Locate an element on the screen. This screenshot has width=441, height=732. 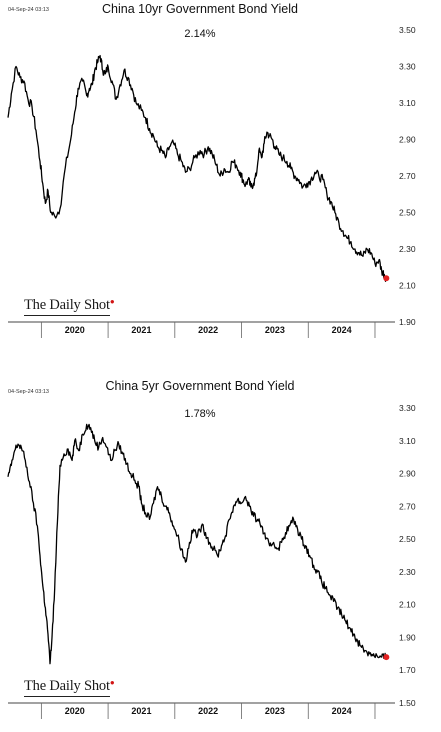
y-tick-label: 1.50 is located at coordinates (407, 703).